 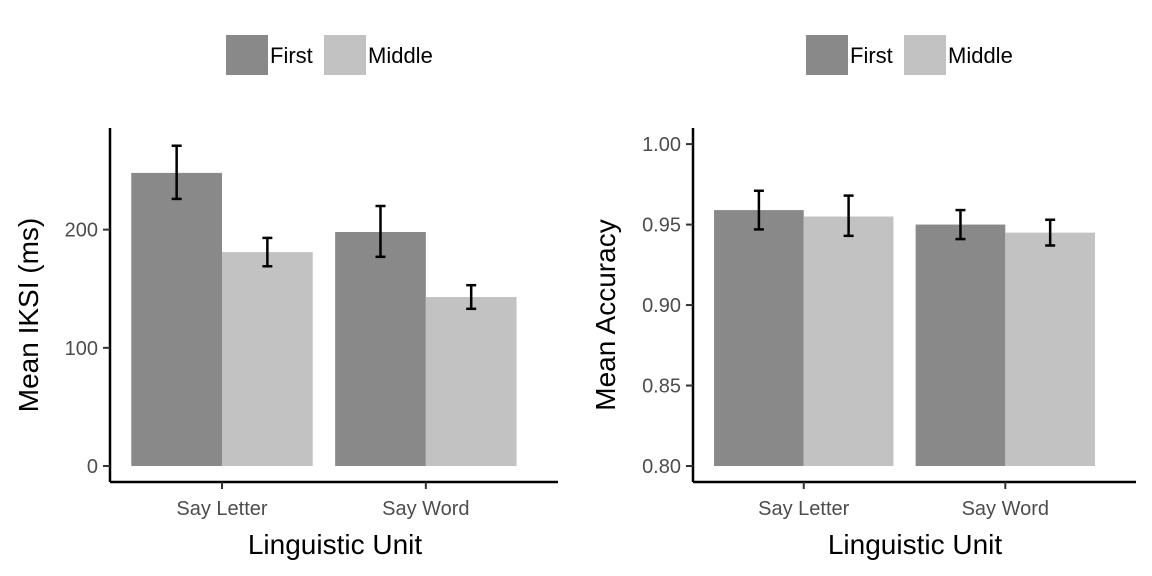 What do you see at coordinates (605, 314) in the screenshot?
I see `y-axis-title: Mean Accuracy` at bounding box center [605, 314].